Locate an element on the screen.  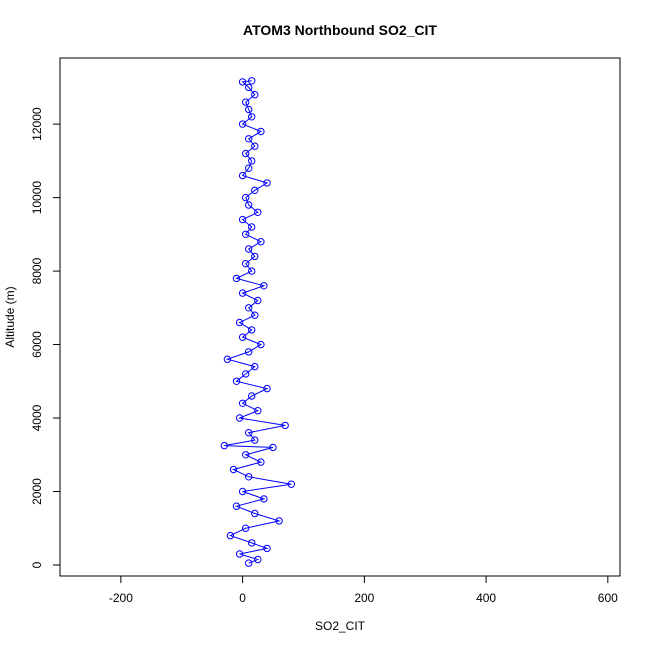
y-tick-label: 4000 is located at coordinates (37, 417).